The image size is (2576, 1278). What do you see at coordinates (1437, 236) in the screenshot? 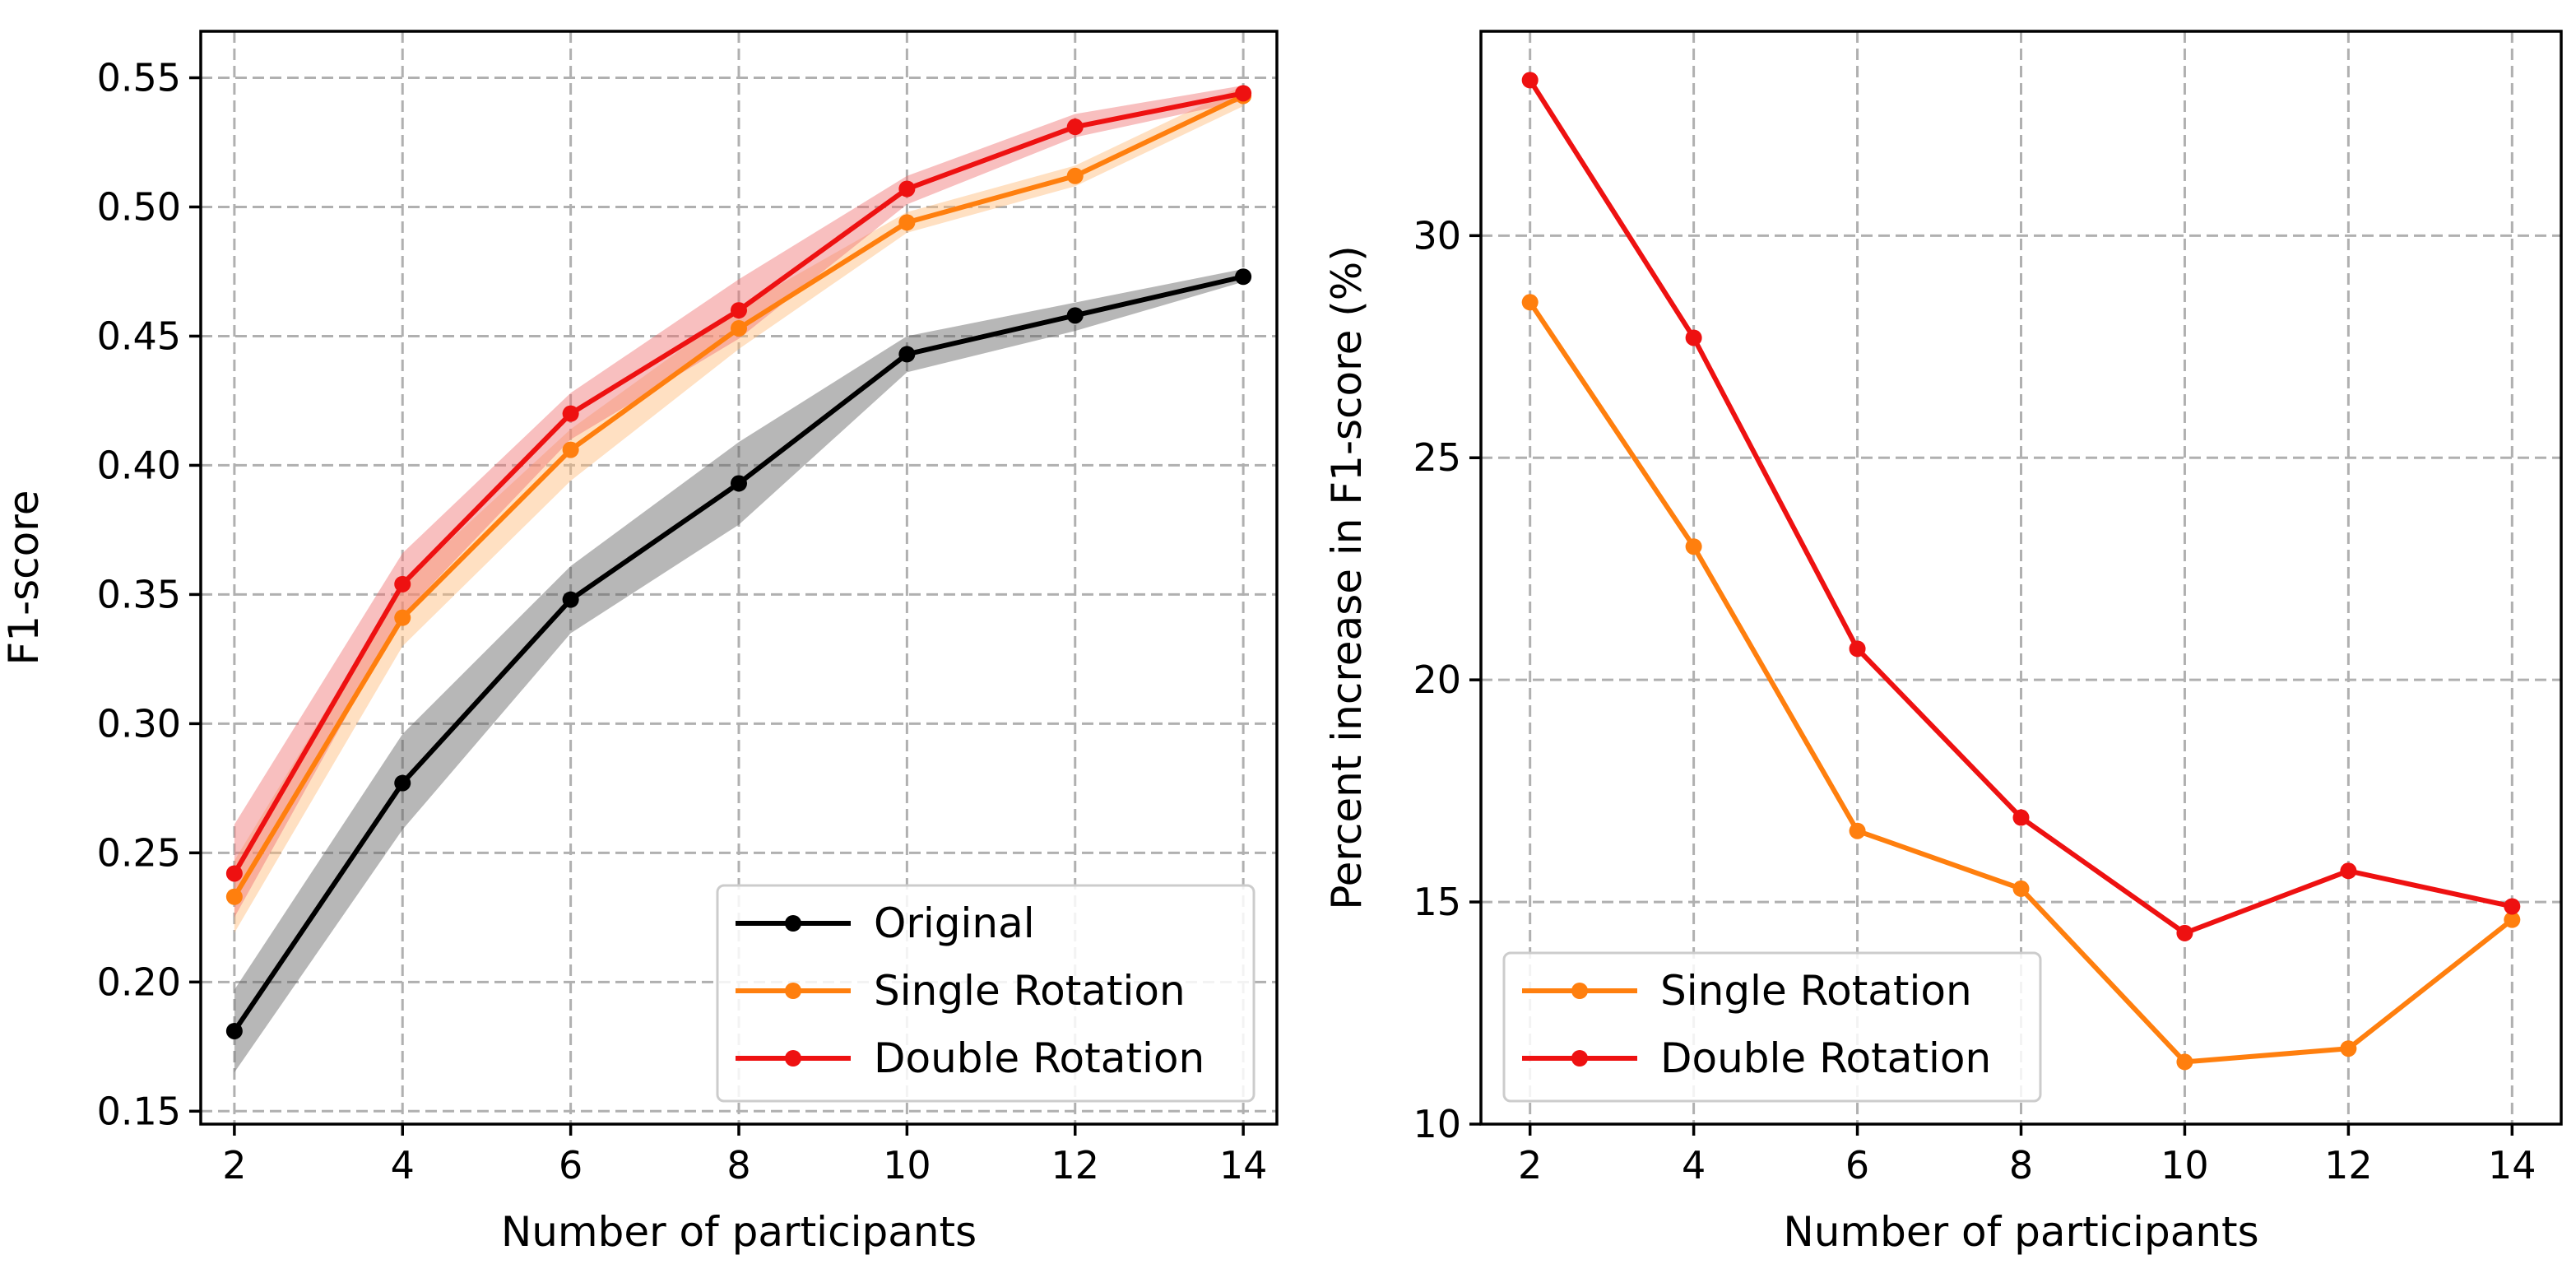
I see `y-tick-label: 30` at bounding box center [1437, 236].